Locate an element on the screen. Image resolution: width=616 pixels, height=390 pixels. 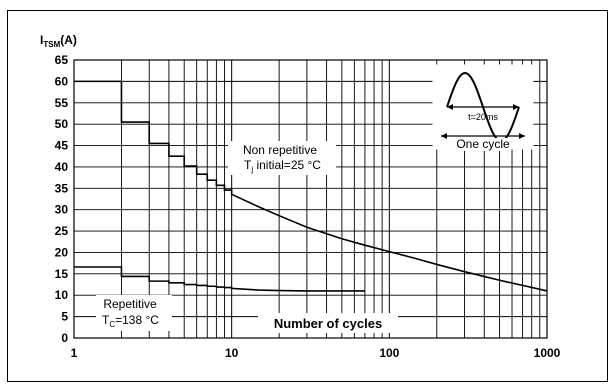
inset-arrow-right-icon is located at coordinates (516, 107).